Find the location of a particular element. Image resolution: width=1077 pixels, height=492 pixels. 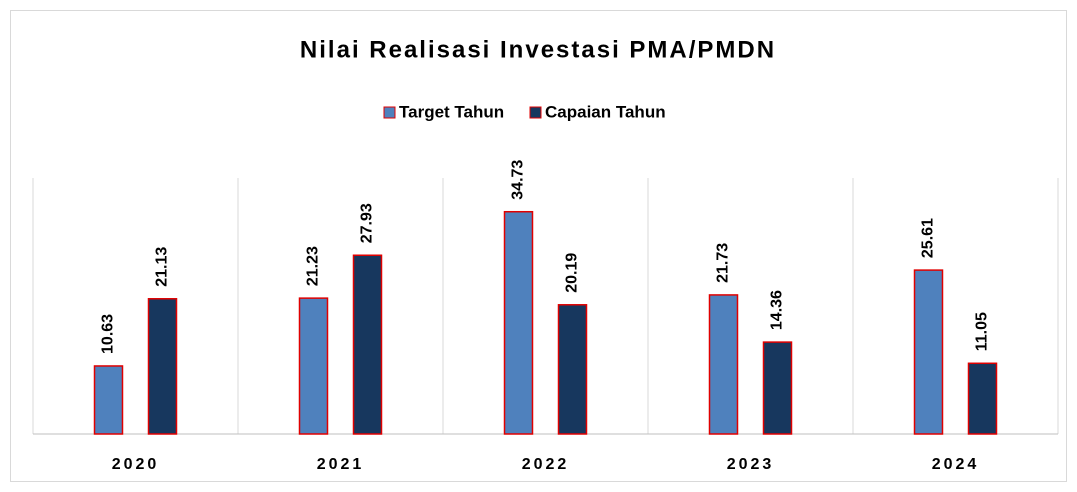

data-label: 21.13 is located at coordinates (162, 267).